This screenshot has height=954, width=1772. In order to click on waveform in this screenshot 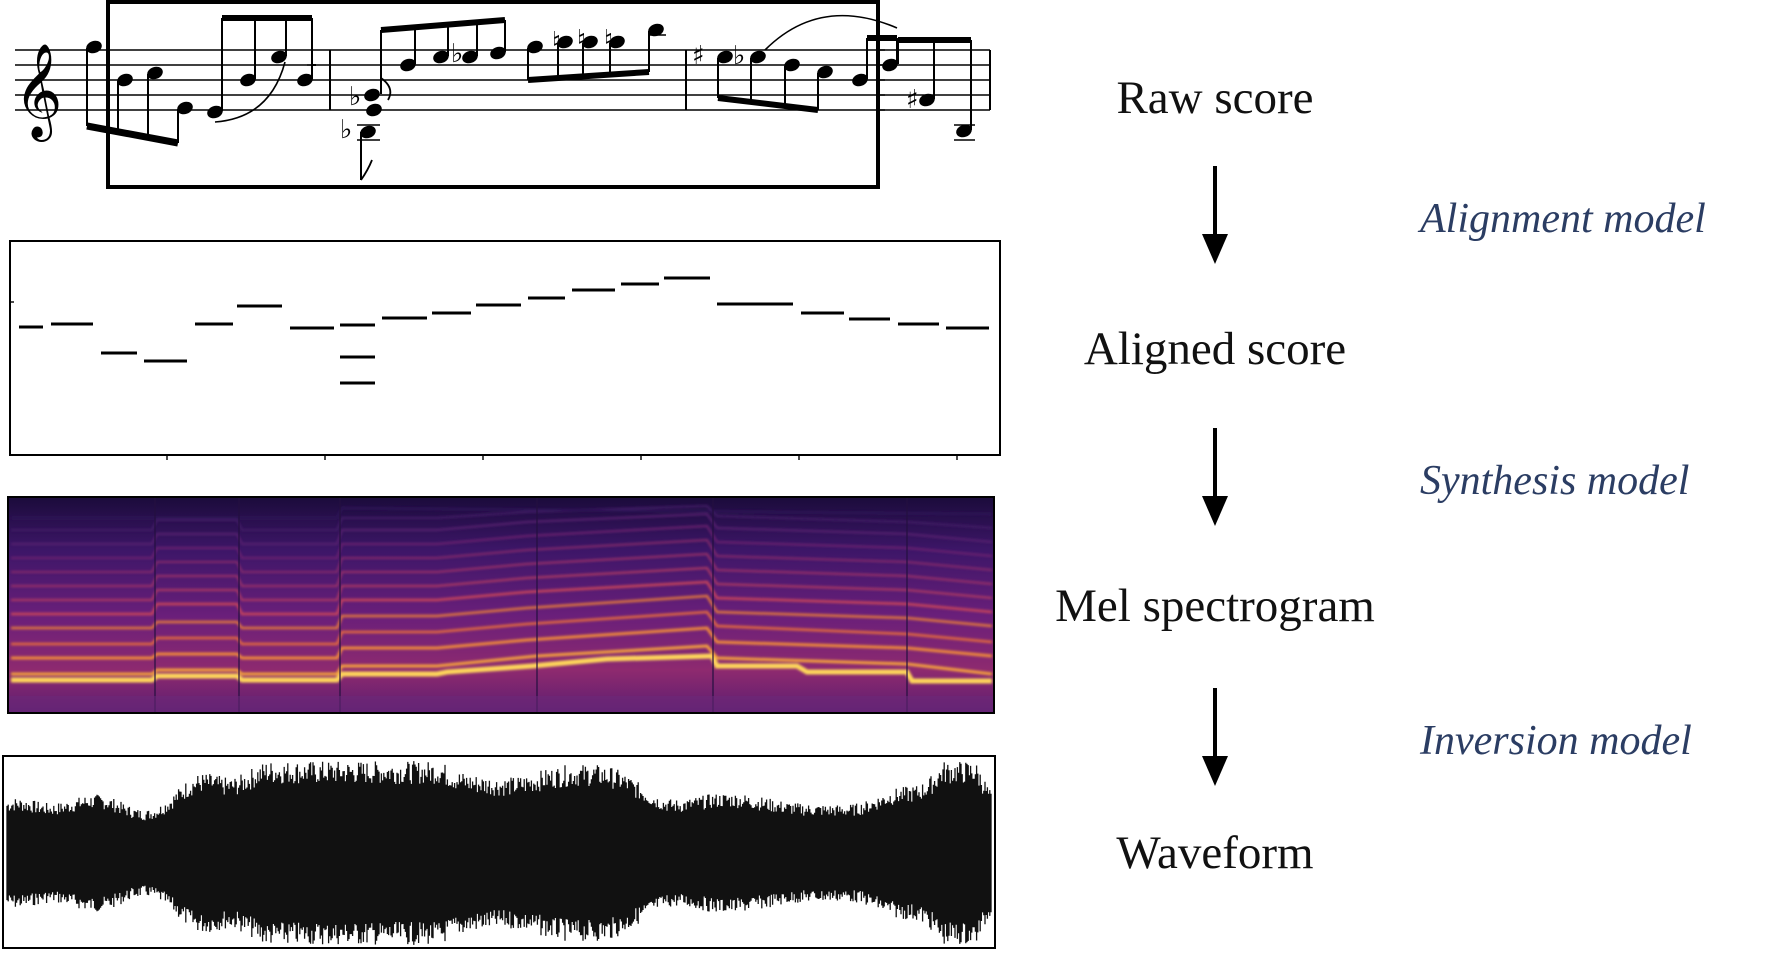, I will do `click(499, 852)`.